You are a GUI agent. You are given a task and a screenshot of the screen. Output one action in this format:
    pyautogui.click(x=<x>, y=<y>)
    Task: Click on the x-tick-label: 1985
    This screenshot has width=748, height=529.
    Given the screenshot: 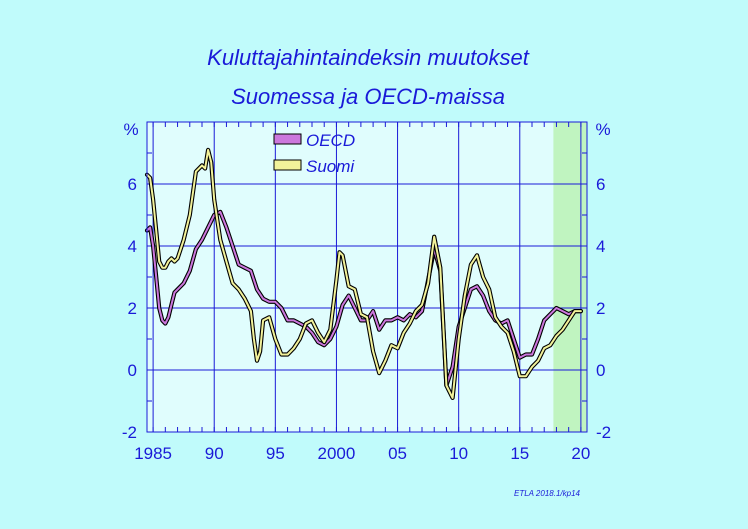 What is the action you would take?
    pyautogui.click(x=153, y=453)
    